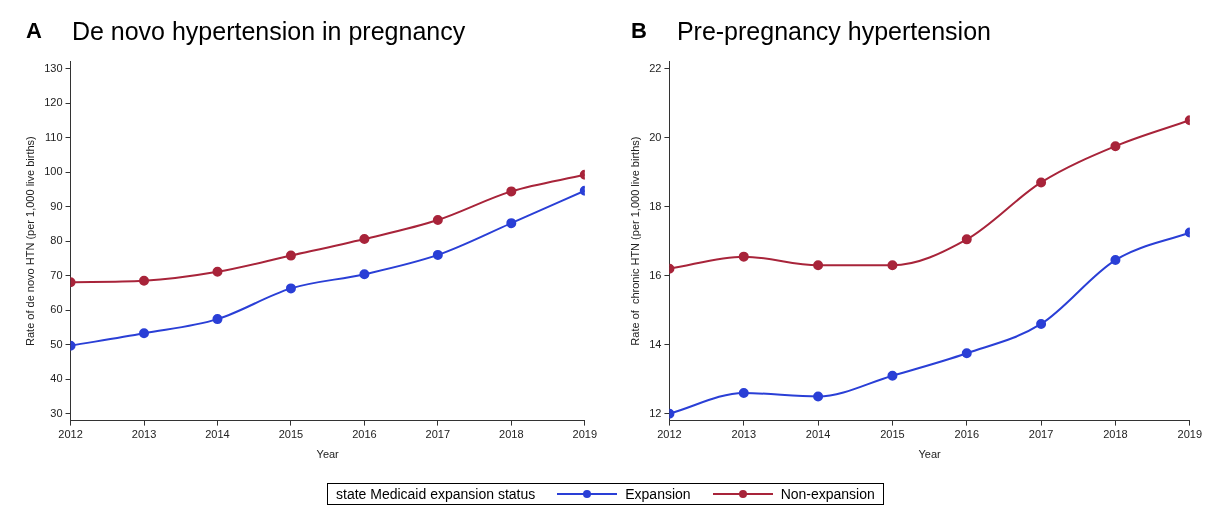  Describe the element at coordinates (436, 494) in the screenshot. I see `legend-title: state Medicaid expansion status` at that location.